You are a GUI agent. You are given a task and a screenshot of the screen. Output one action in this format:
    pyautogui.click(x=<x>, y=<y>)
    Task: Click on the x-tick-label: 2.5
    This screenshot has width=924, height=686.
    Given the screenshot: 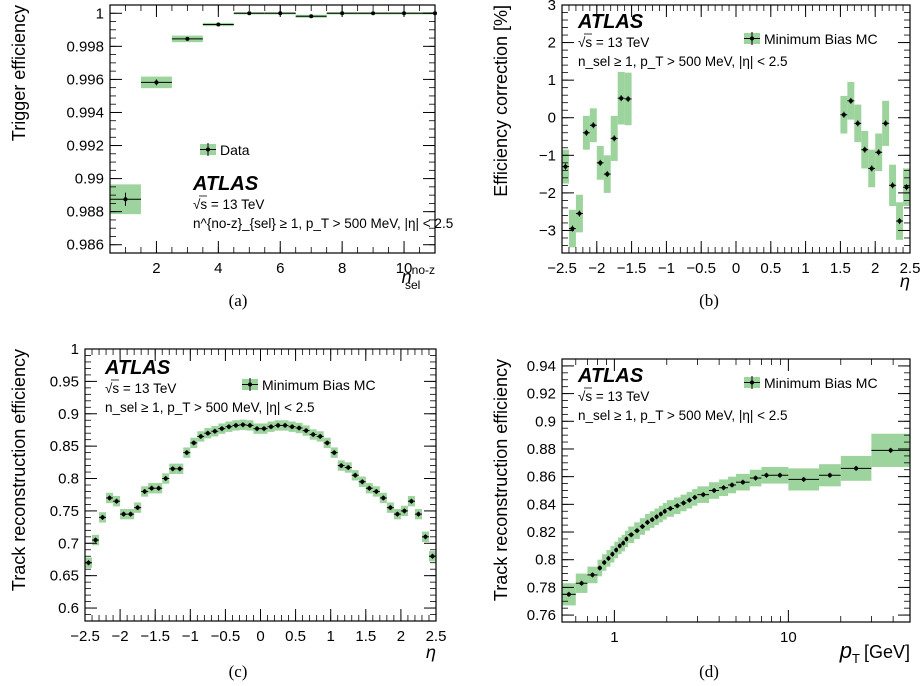 What is the action you would take?
    pyautogui.click(x=910, y=268)
    